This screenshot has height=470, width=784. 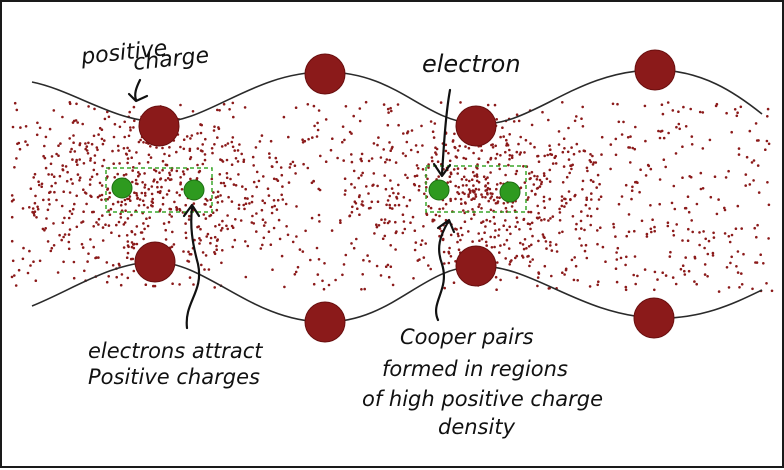 What do you see at coordinates (471, 64) in the screenshot?
I see `label-electron: electron` at bounding box center [471, 64].